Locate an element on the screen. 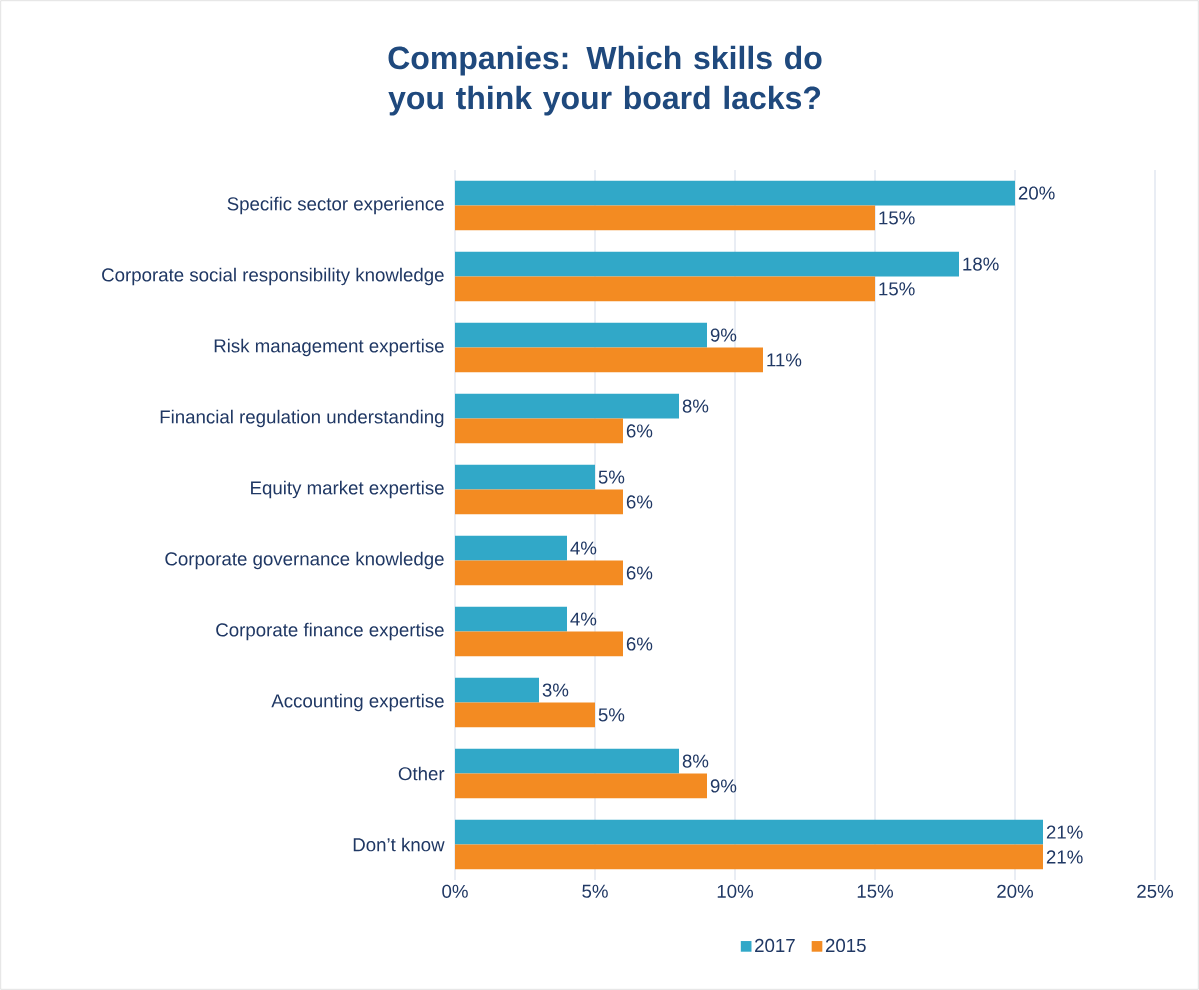  x-tick-label: 20% is located at coordinates (1015, 891).